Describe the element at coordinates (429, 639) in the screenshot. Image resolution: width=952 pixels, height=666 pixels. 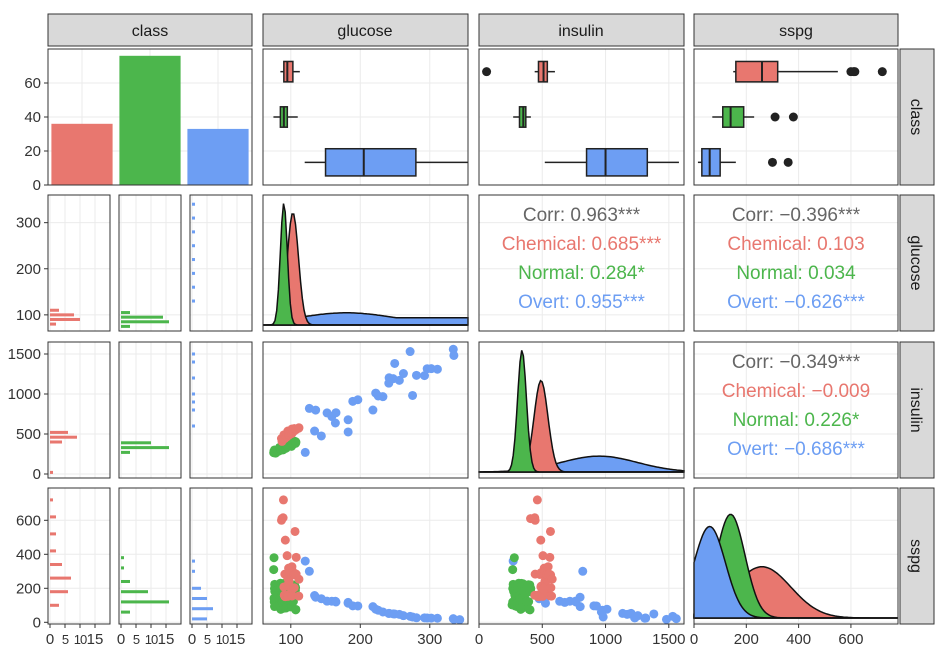
I see `x-tick-label: 300` at that location.